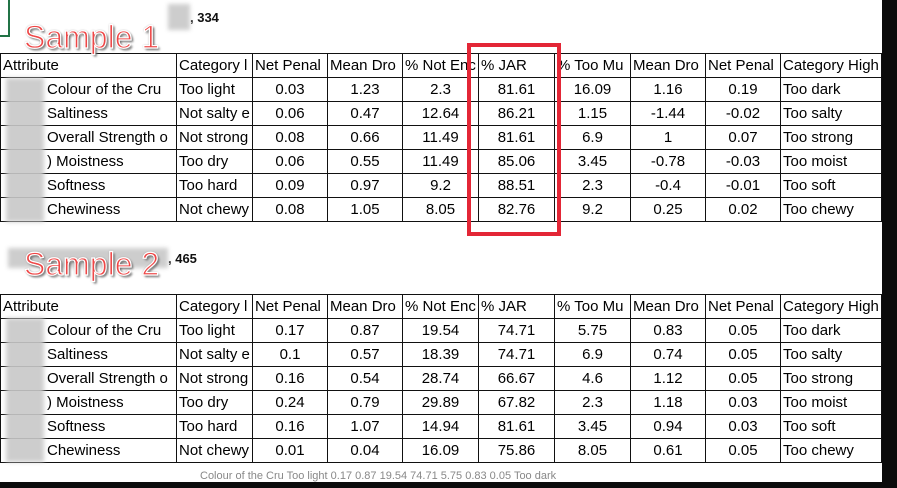 This screenshot has height=488, width=897. Describe the element at coordinates (365, 330) in the screenshot. I see `value-cell: 0.87` at that location.